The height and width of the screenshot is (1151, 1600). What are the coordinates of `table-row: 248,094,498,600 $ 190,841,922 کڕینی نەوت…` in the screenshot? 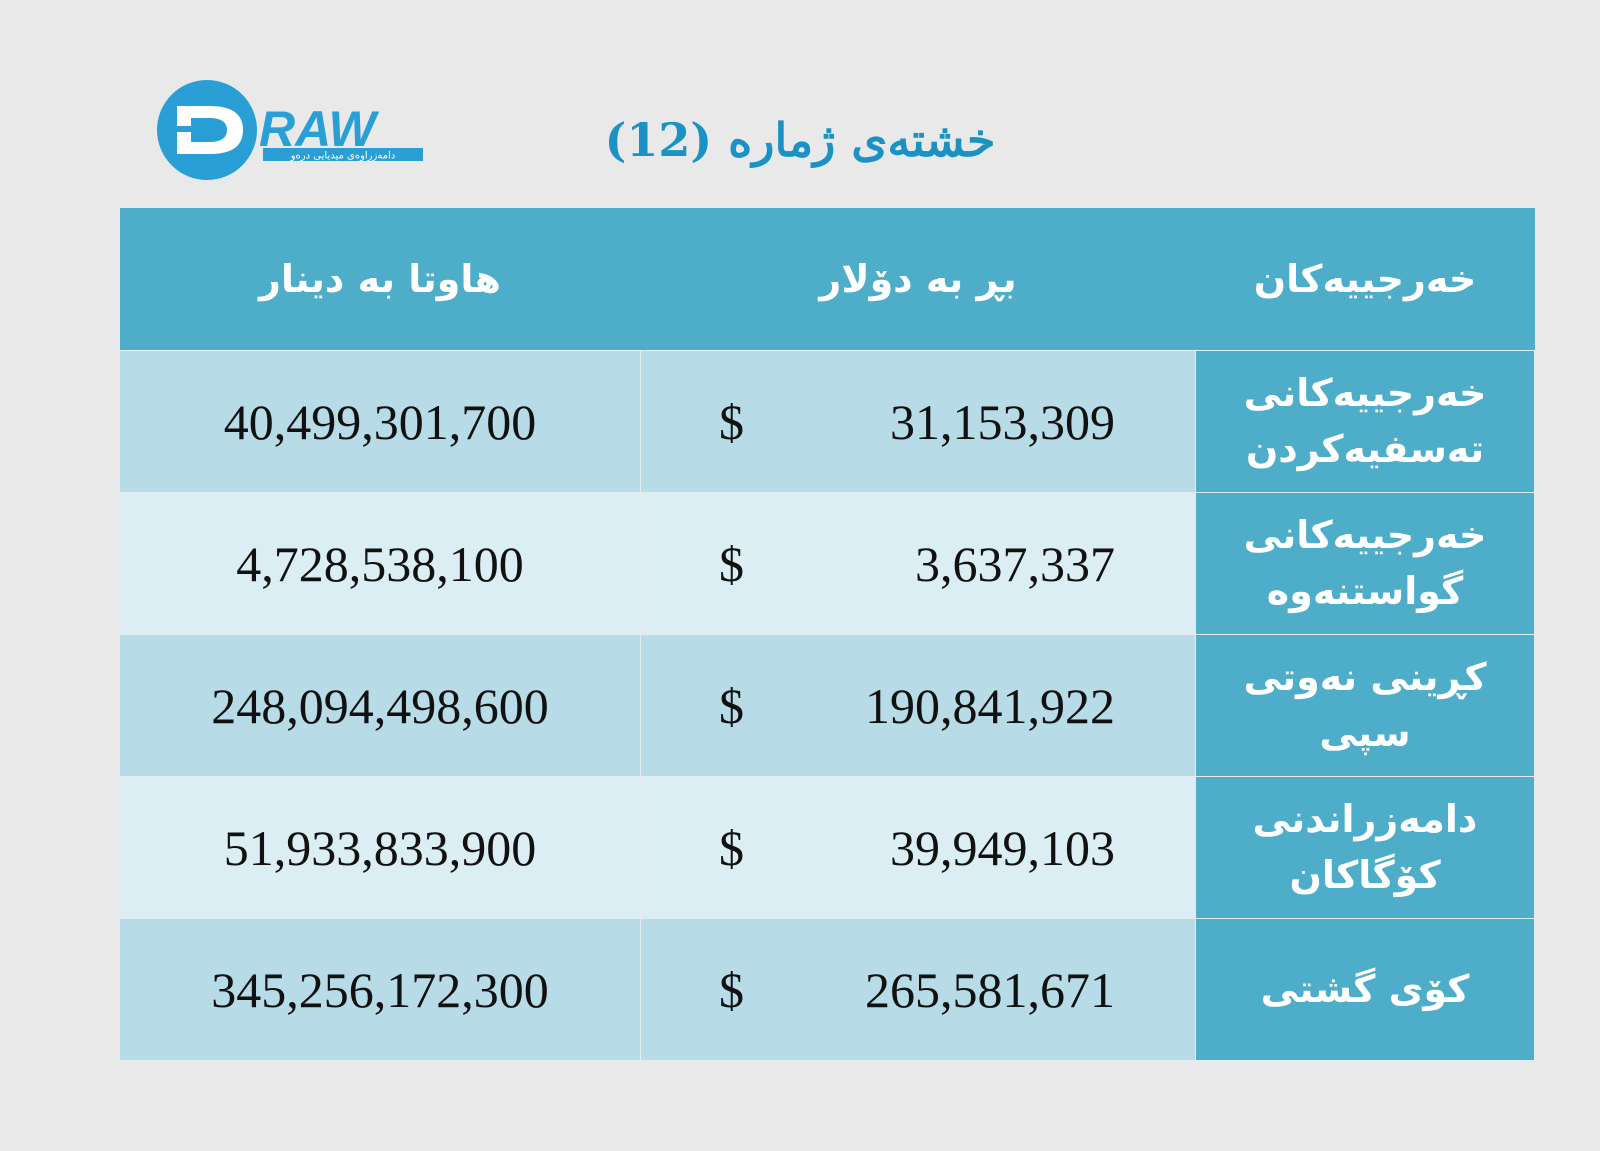 It's located at (827, 705).